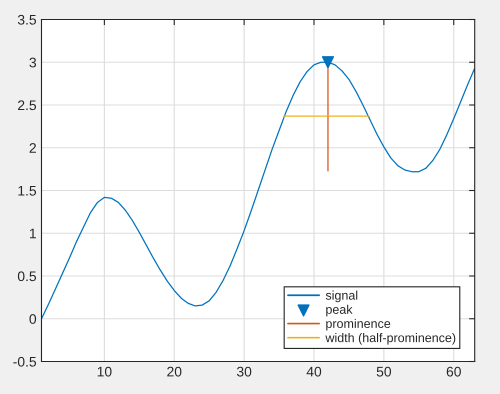 This screenshot has width=500, height=394. Describe the element at coordinates (32, 63) in the screenshot. I see `y-tick-label: 3` at that location.